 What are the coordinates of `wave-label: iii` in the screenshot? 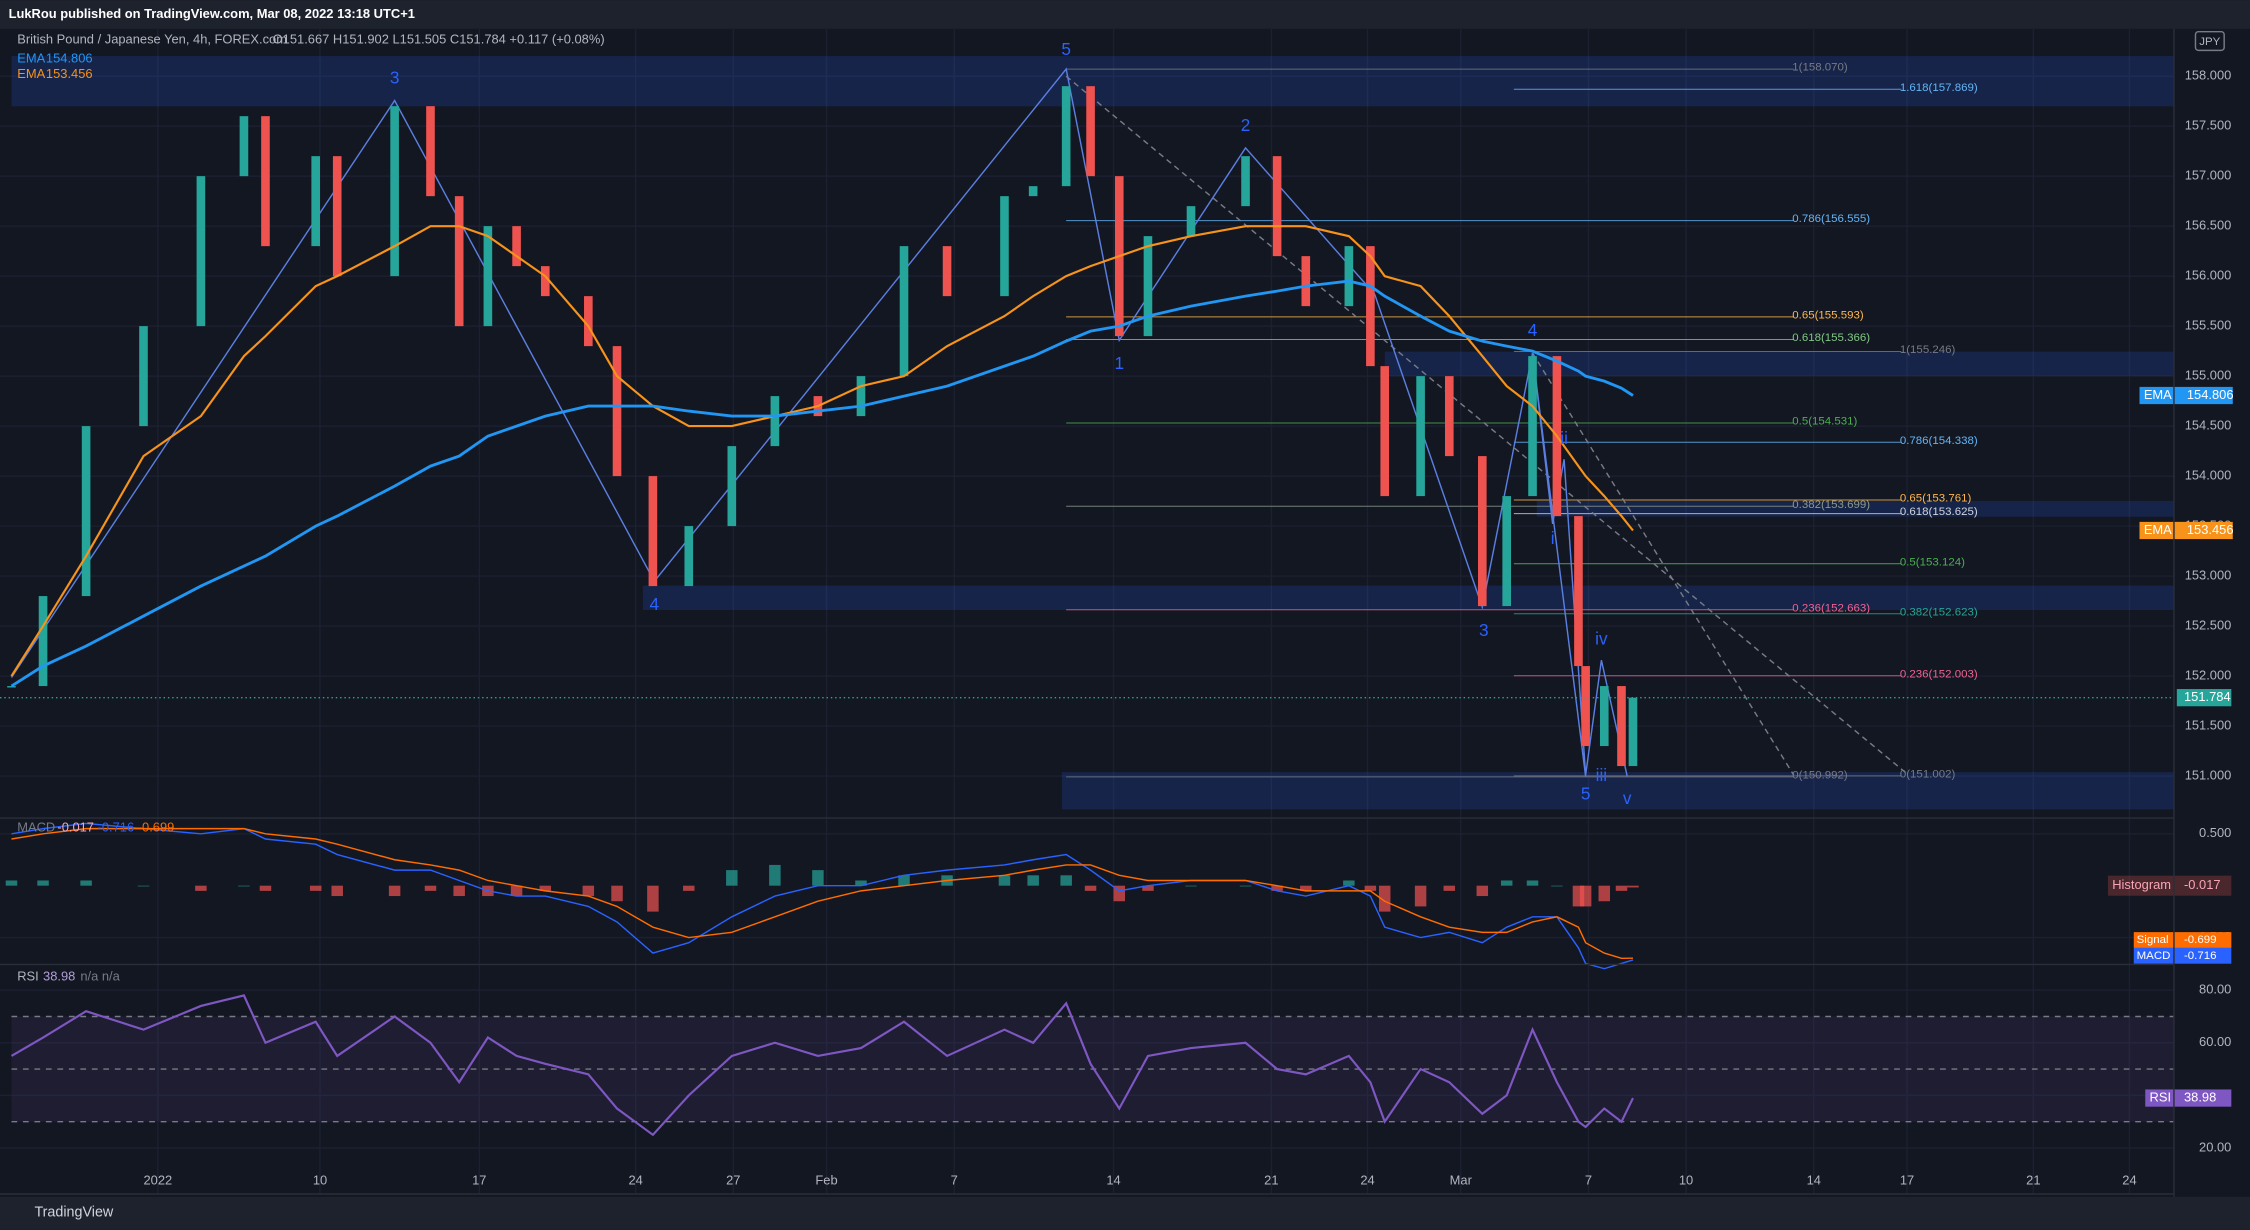 It's located at (1601, 775).